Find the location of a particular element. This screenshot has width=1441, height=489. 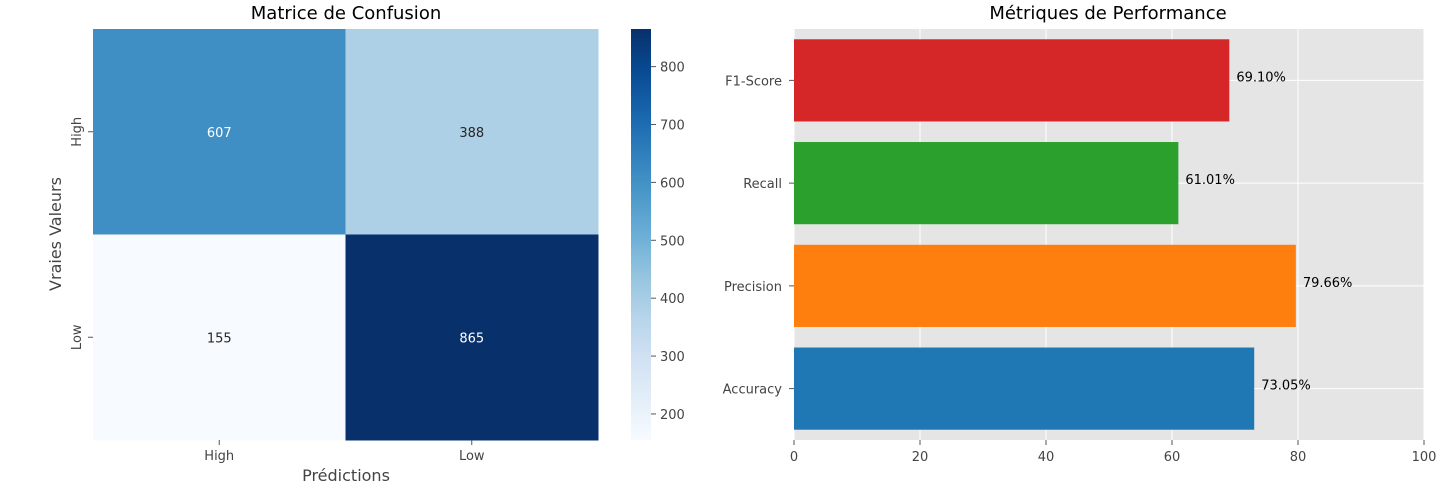

bar-precision is located at coordinates (1045, 285).